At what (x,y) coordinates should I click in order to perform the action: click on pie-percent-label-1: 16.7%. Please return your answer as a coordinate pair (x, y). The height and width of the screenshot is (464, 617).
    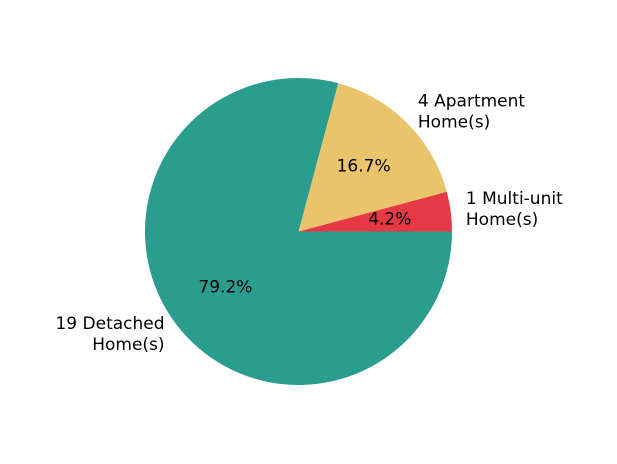
    Looking at the image, I should click on (364, 166).